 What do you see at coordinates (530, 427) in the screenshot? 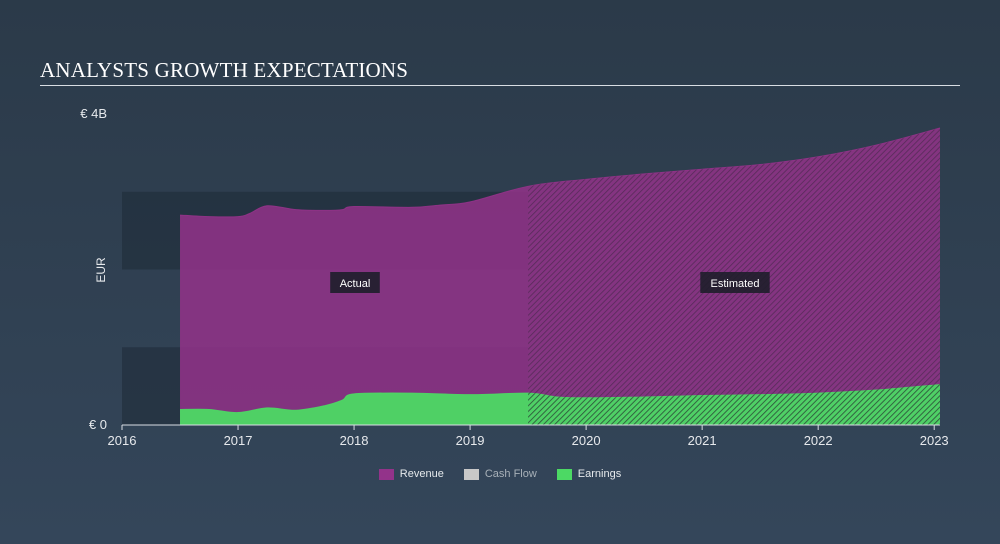
I see `axes` at bounding box center [530, 427].